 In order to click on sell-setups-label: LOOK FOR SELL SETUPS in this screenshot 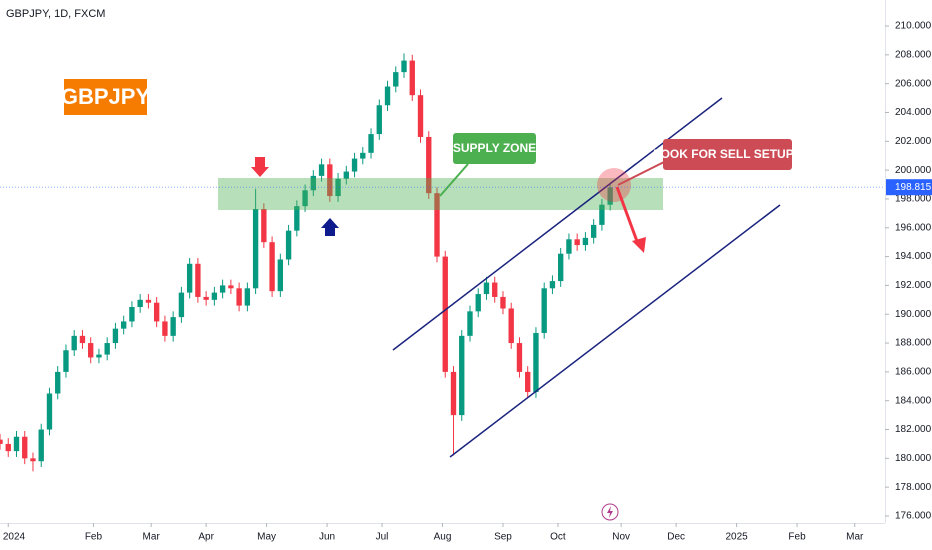, I will do `click(727, 154)`.